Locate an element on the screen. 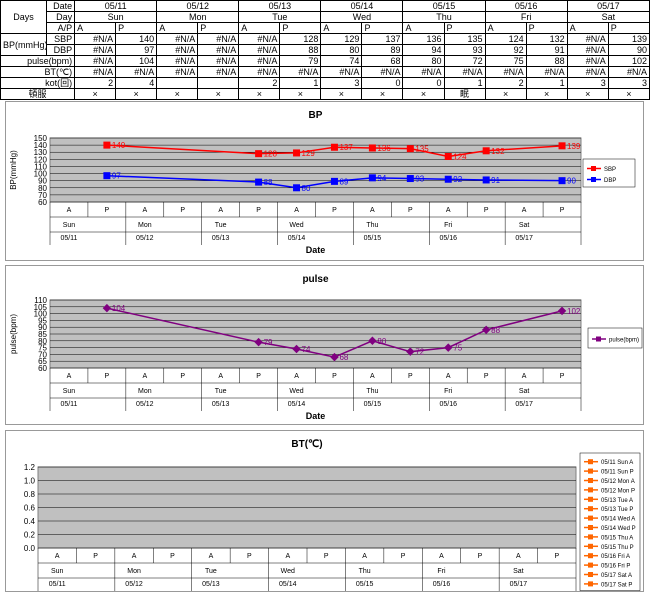 The height and width of the screenshot is (594, 650). sbp-cell: 137 is located at coordinates (382, 39).